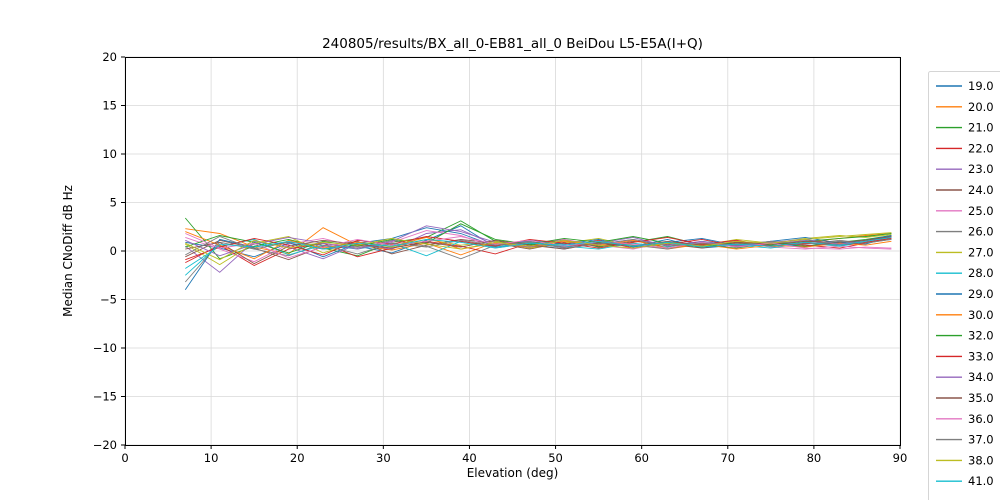 The image size is (1000, 500). Describe the element at coordinates (981, 148) in the screenshot. I see `legend-item-label: 22.0` at that location.